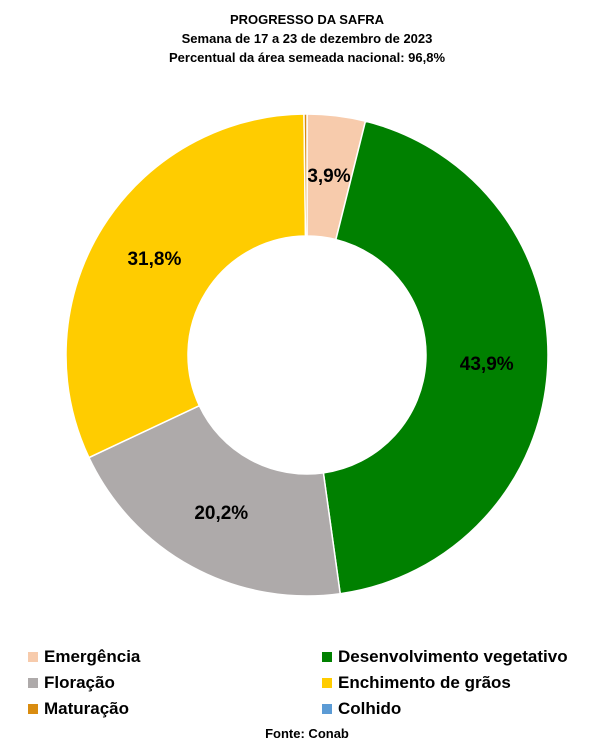 Image resolution: width=614 pixels, height=751 pixels. What do you see at coordinates (453, 656) in the screenshot?
I see `legend-label: Desenvolvimento vegetativo` at bounding box center [453, 656].